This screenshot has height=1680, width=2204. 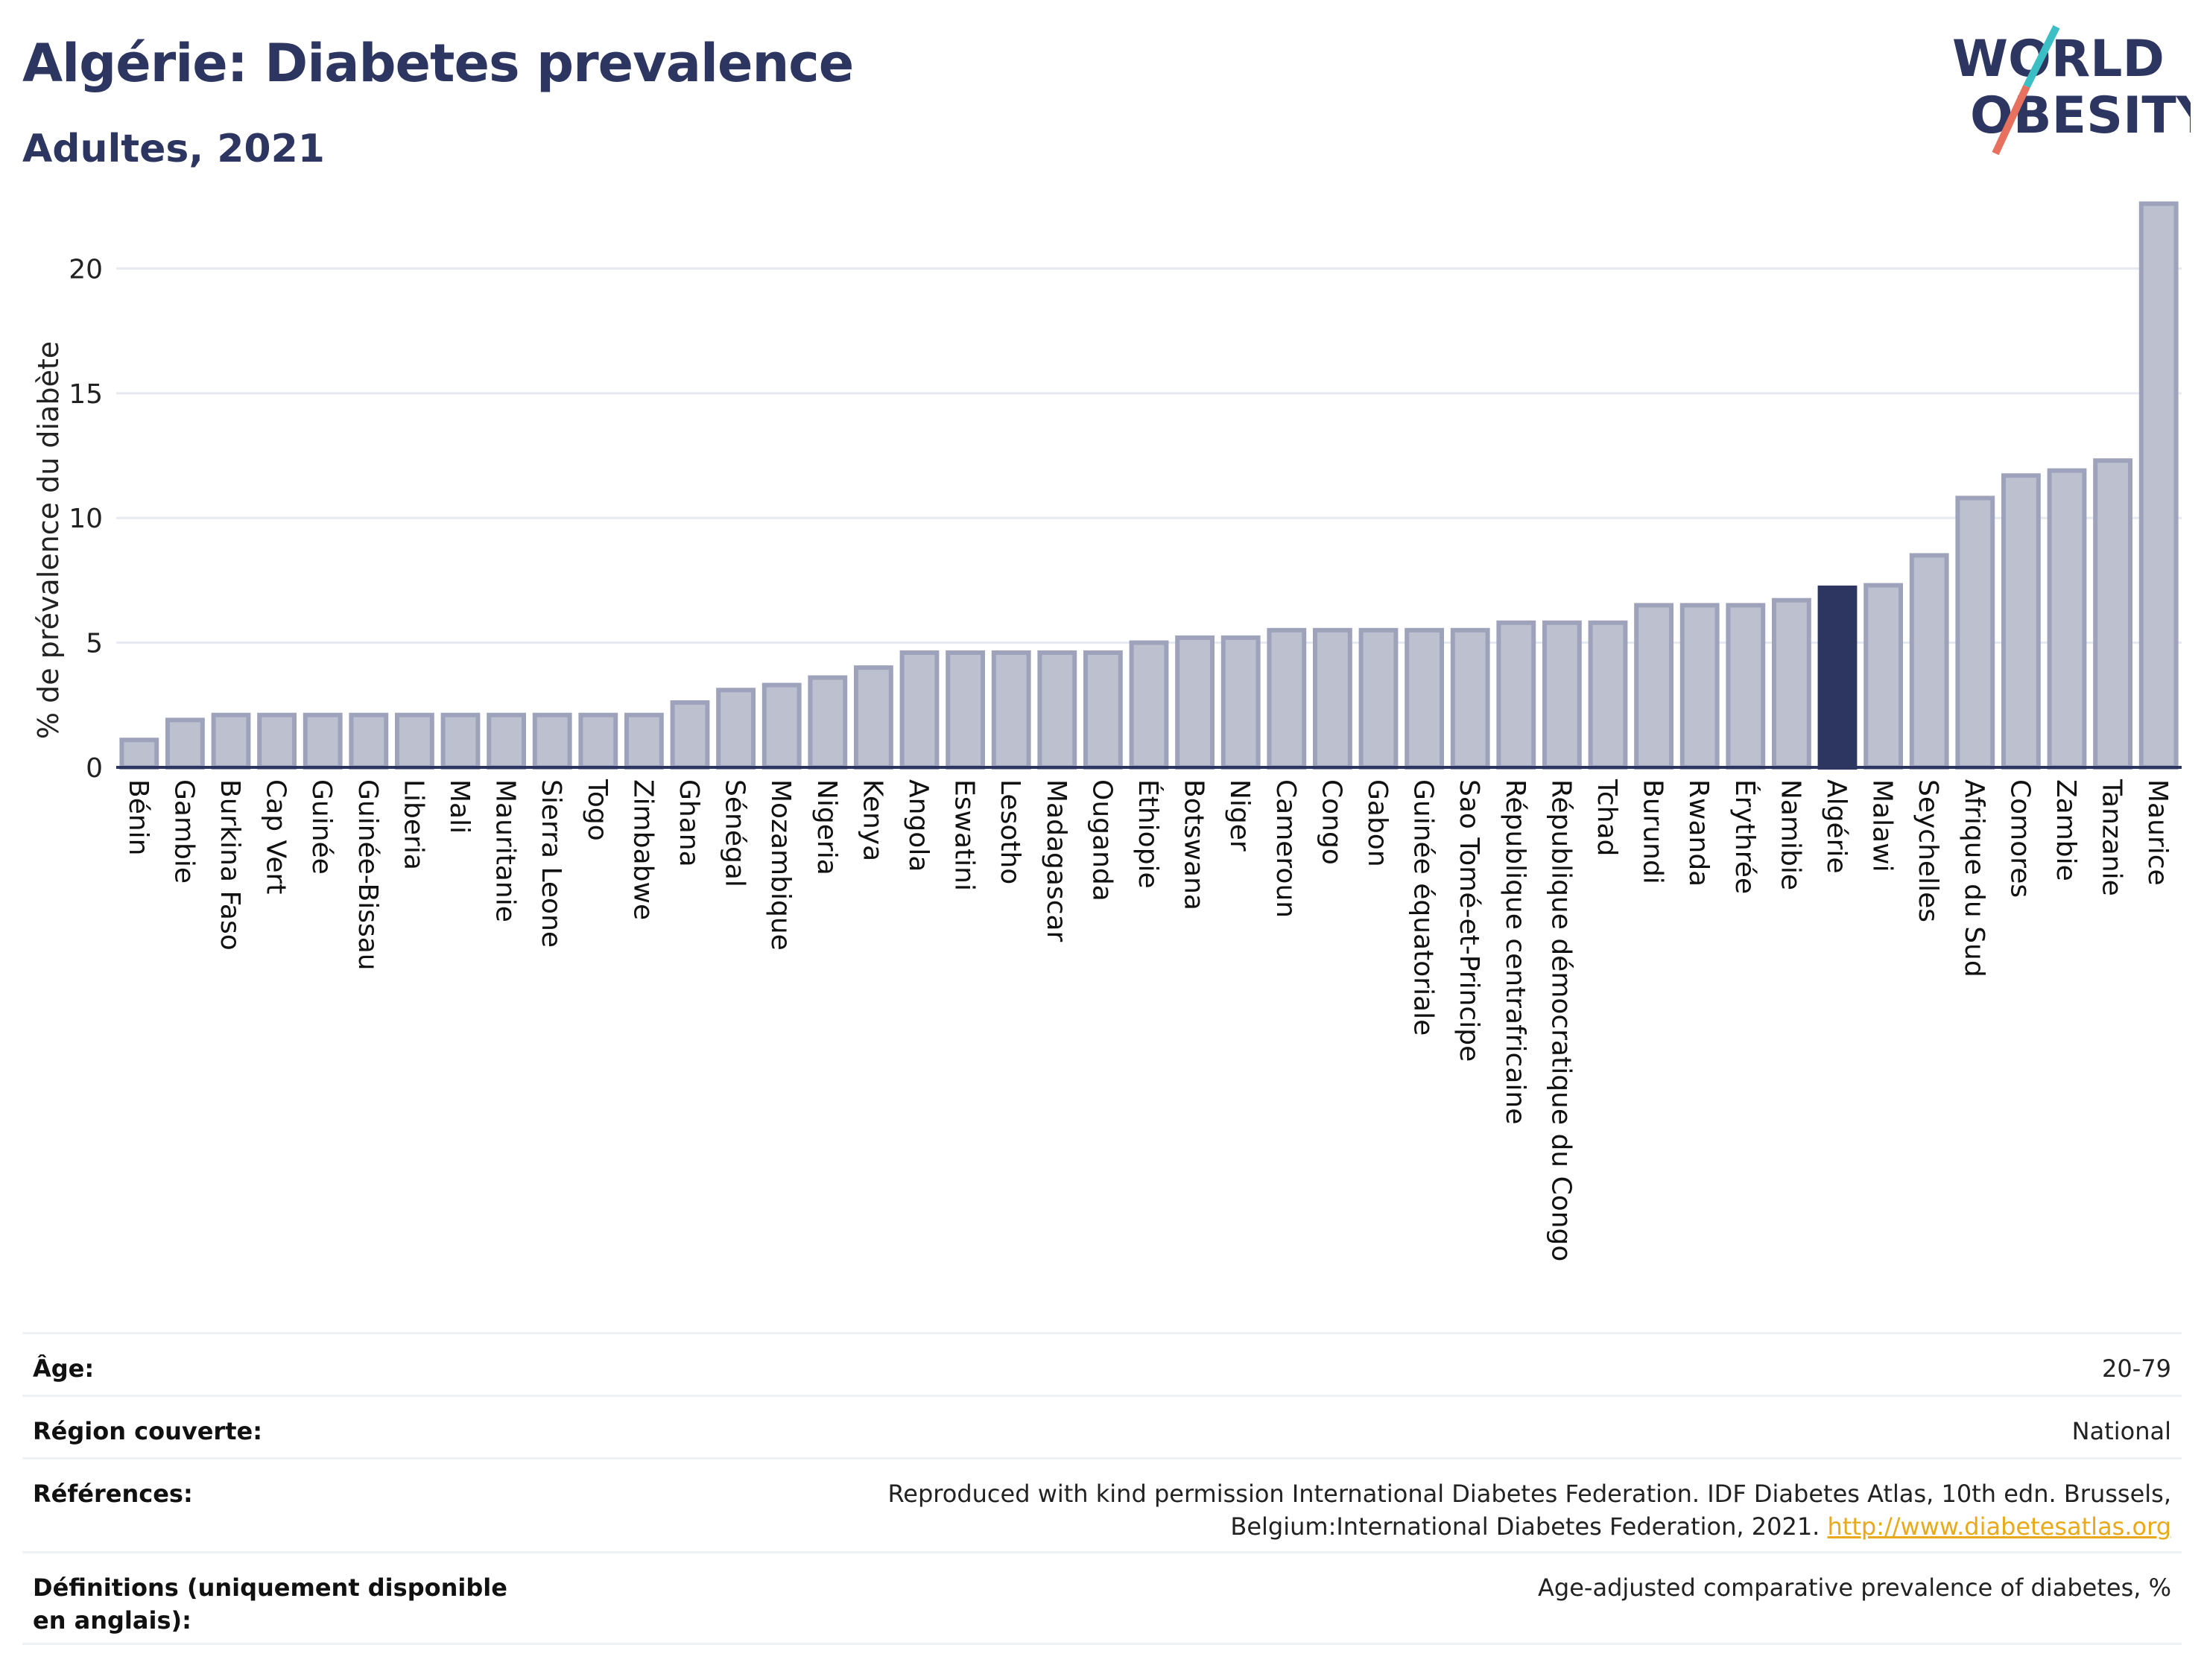 What do you see at coordinates (1653, 831) in the screenshot?
I see `x-tick-label: Burundi` at bounding box center [1653, 831].